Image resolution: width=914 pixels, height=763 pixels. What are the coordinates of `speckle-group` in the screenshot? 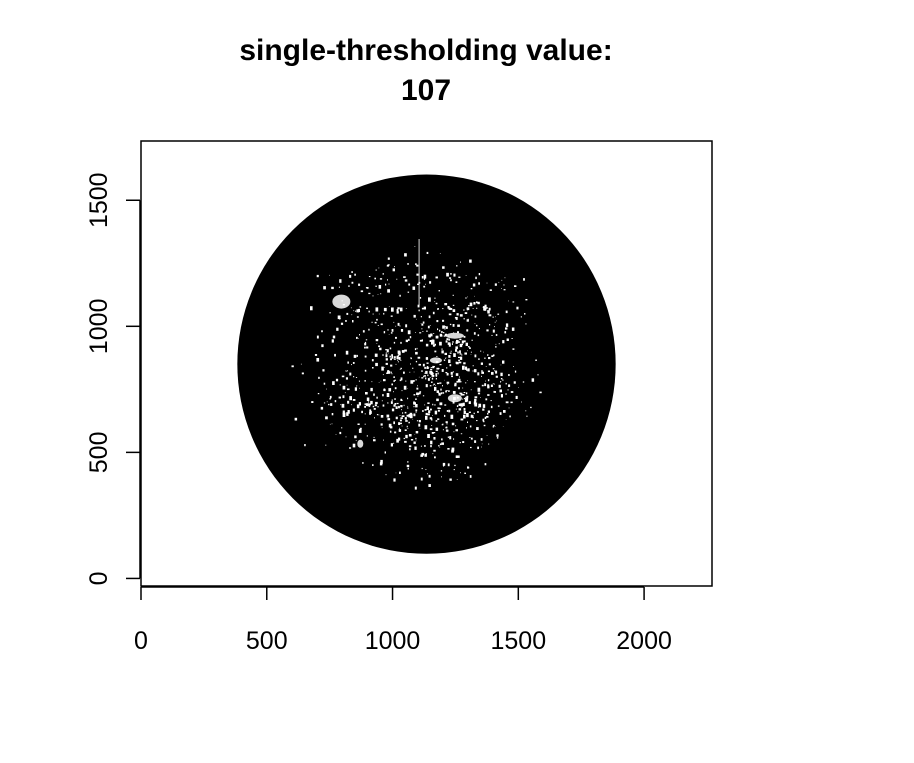 It's located at (416, 364).